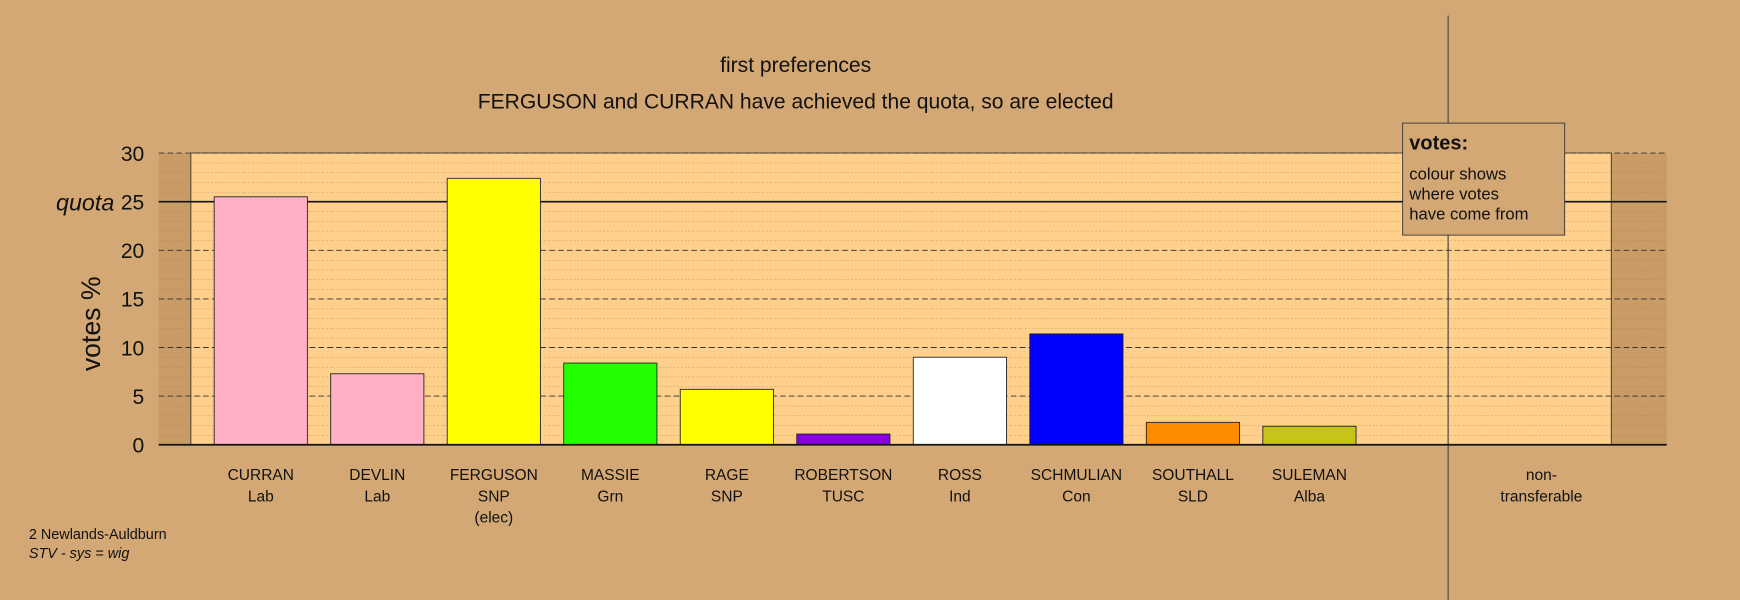  Describe the element at coordinates (132, 154) in the screenshot. I see `y-tick-label: 30` at that location.